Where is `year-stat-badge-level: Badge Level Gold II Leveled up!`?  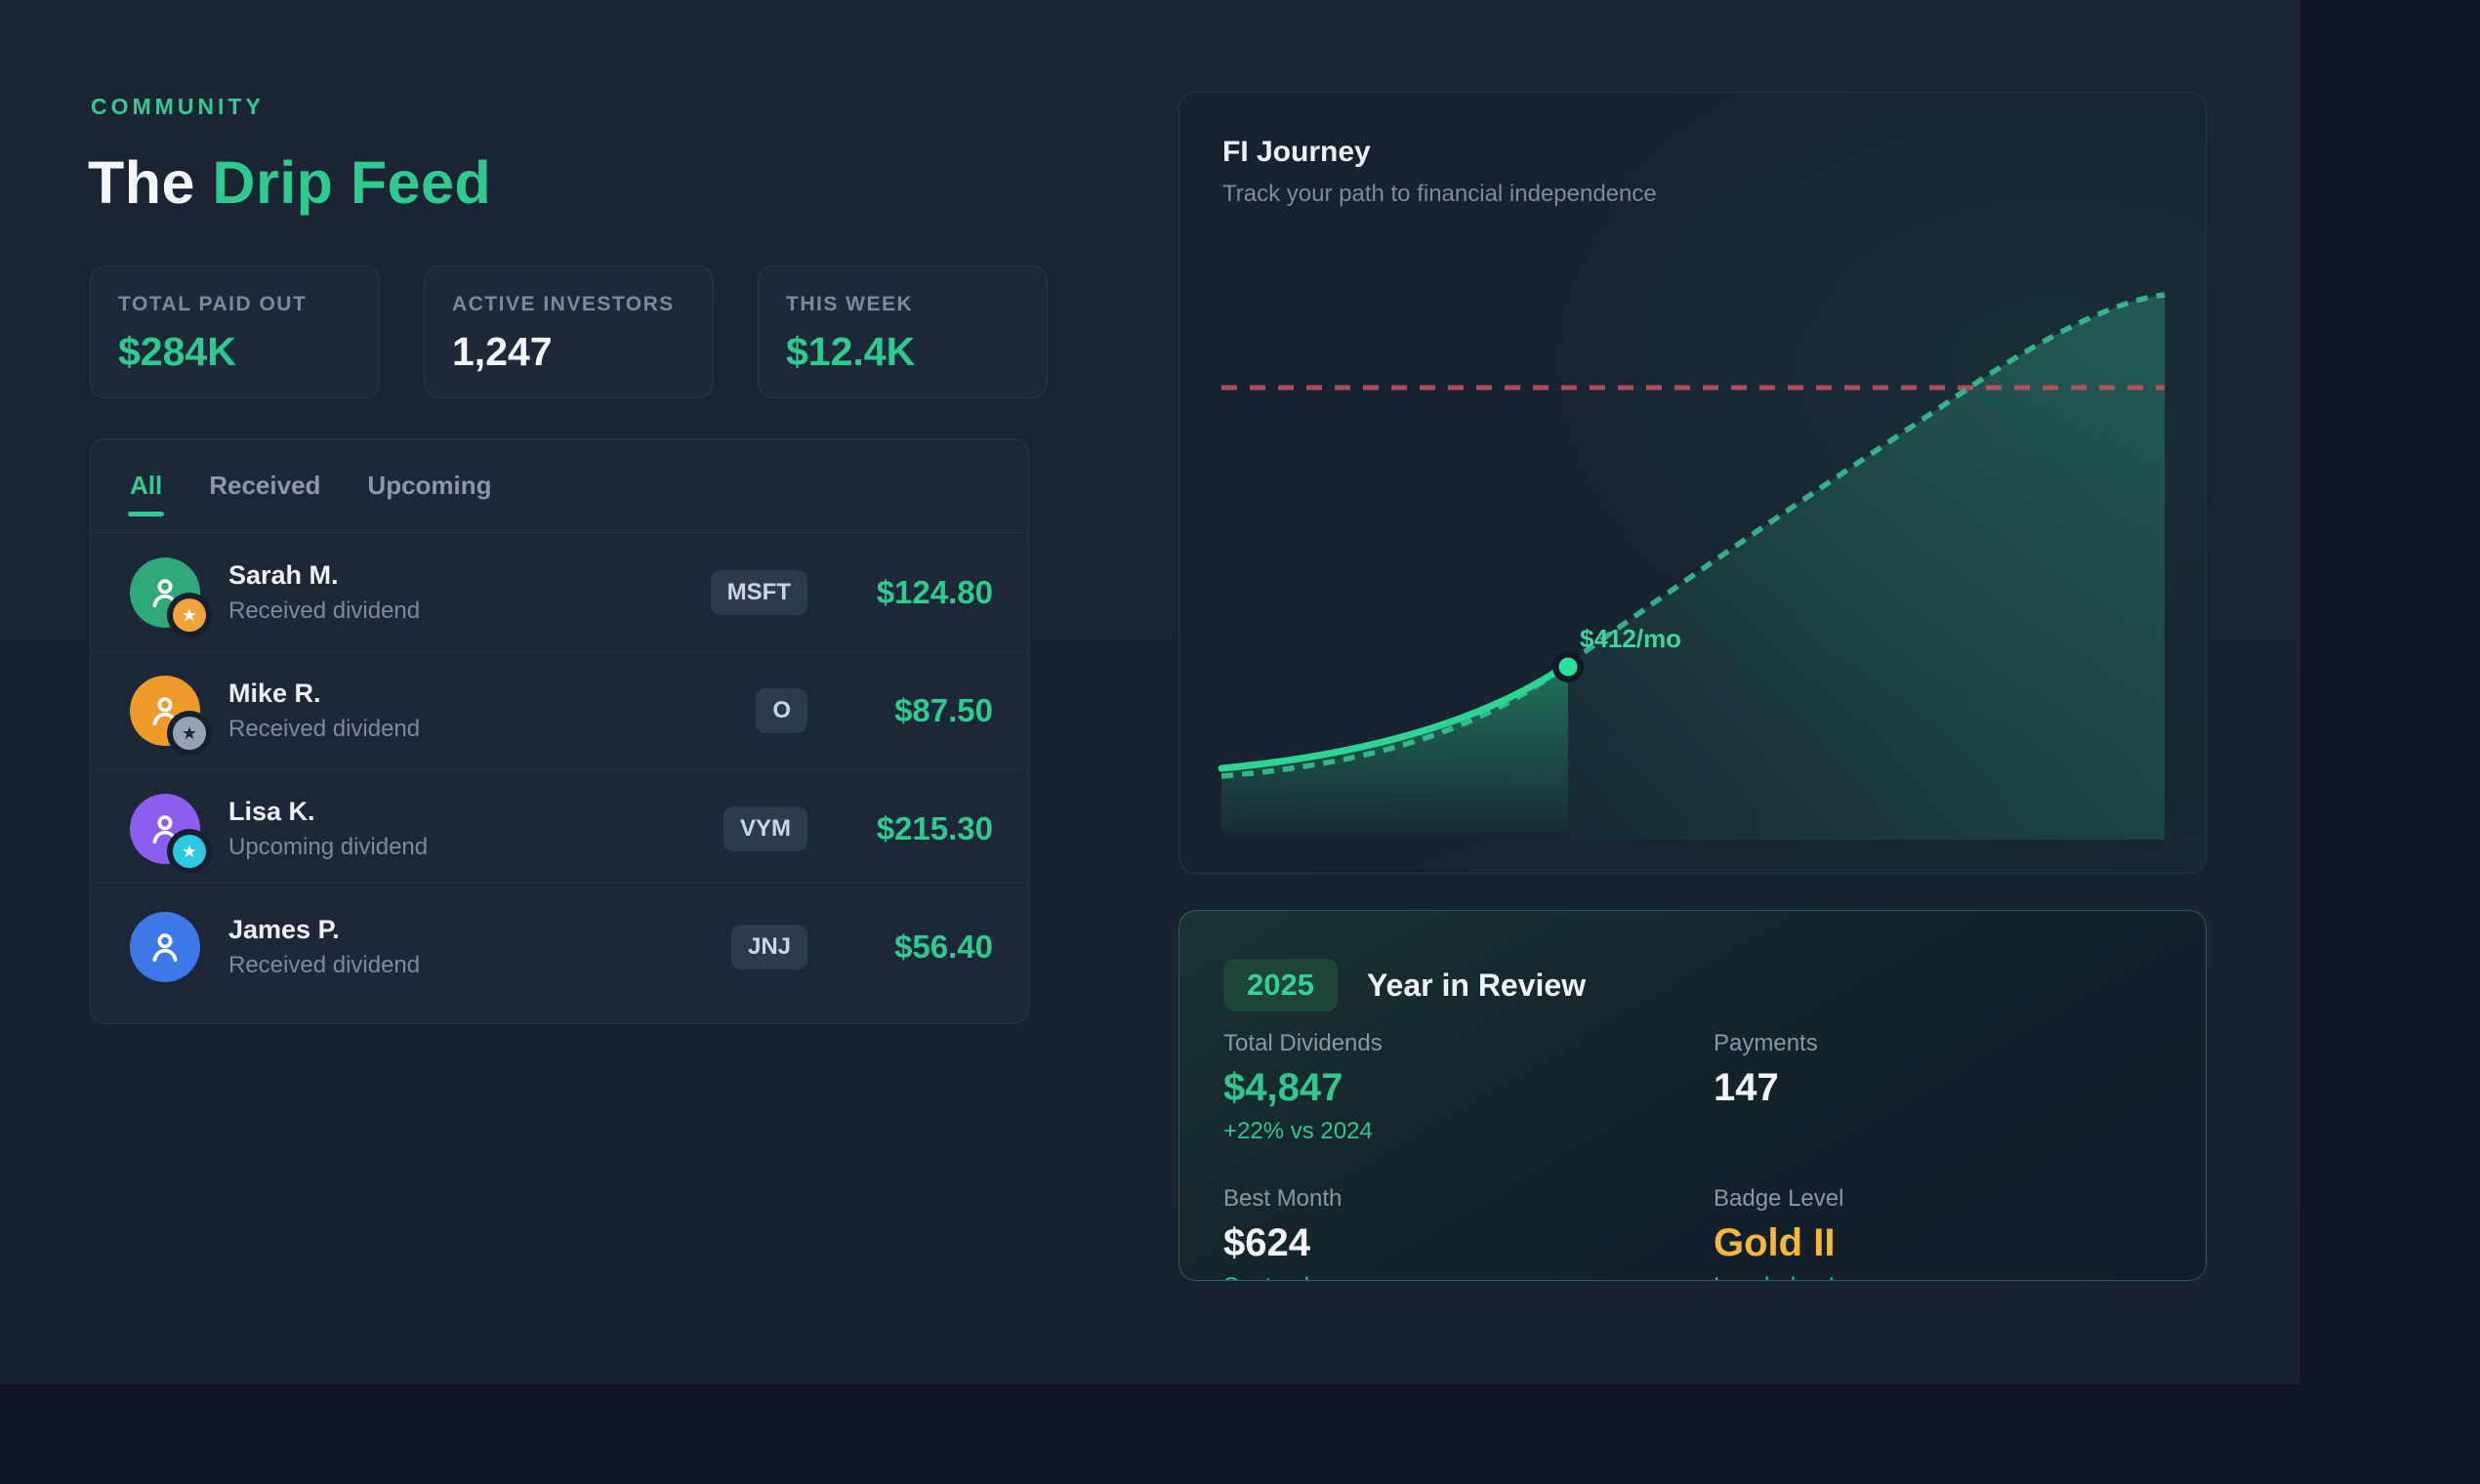 year-stat-badge-level: Badge Level Gold II Leveled up! is located at coordinates (1938, 1233).